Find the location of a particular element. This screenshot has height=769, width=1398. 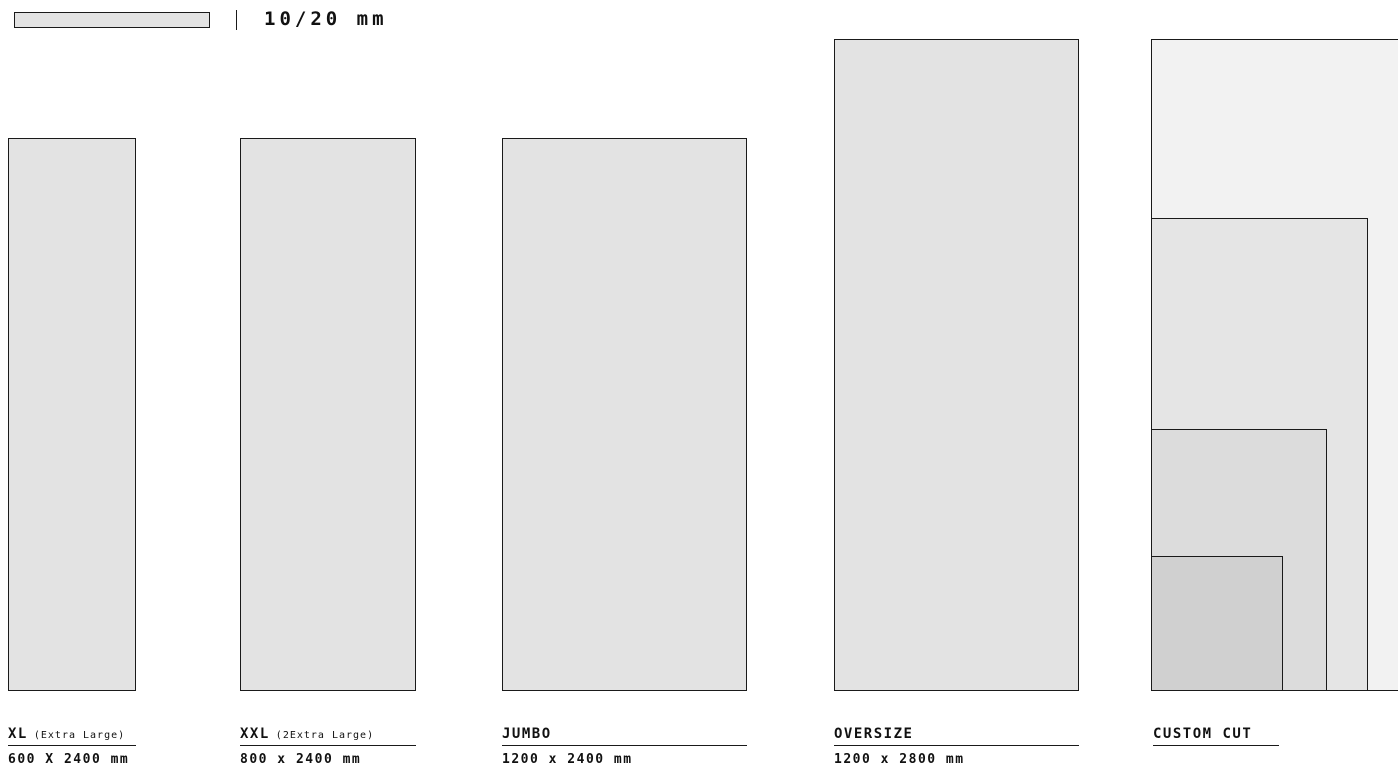

format-name-custom-cut: CUSTOM CUT is located at coordinates (1216, 736).